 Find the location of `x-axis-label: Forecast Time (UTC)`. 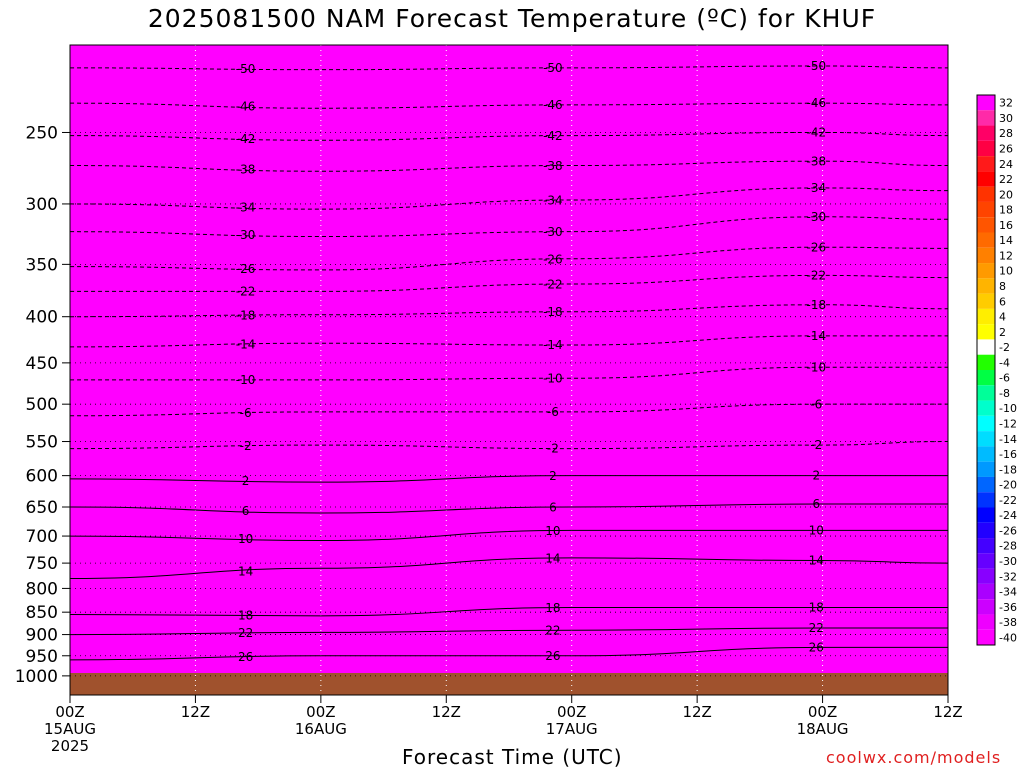

x-axis-label: Forecast Time (UTC) is located at coordinates (512, 757).